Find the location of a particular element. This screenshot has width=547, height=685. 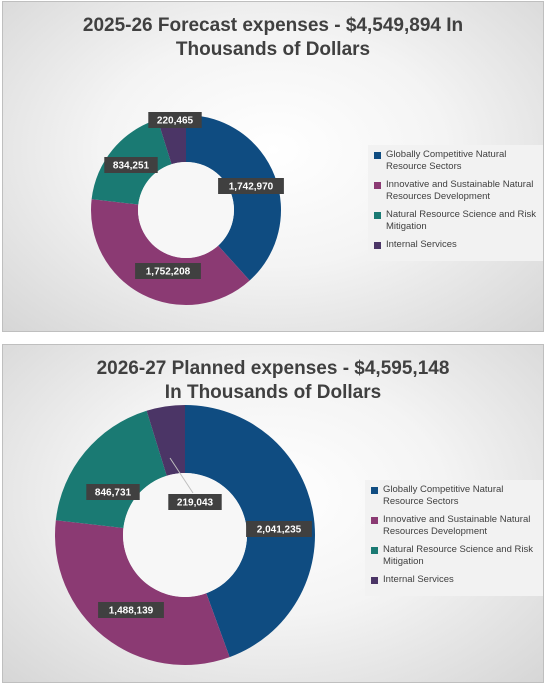

donut-chart: 1,742,970 1,752,208 834,251 220,465 is located at coordinates (187, 208).